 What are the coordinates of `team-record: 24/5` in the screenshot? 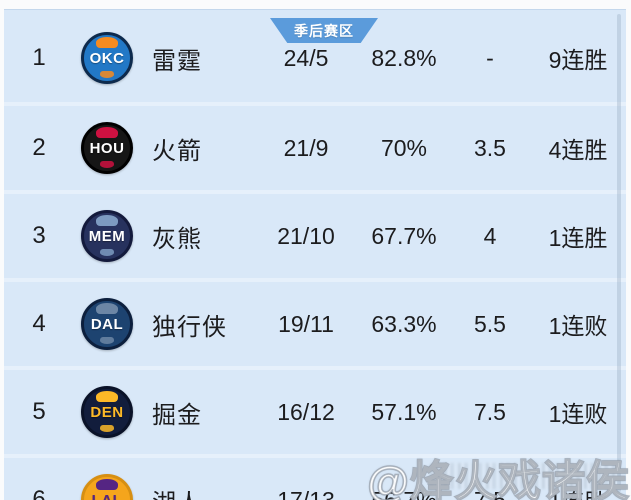 It's located at (306, 57).